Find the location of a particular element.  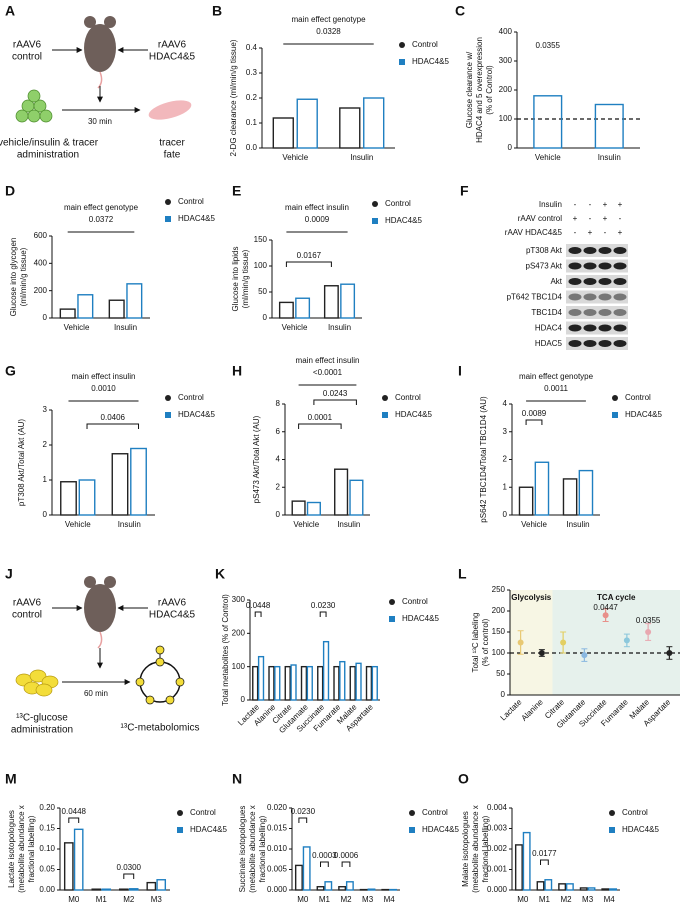

y-axis-label: Total ¹³C labeling is located at coordinates (475, 642).